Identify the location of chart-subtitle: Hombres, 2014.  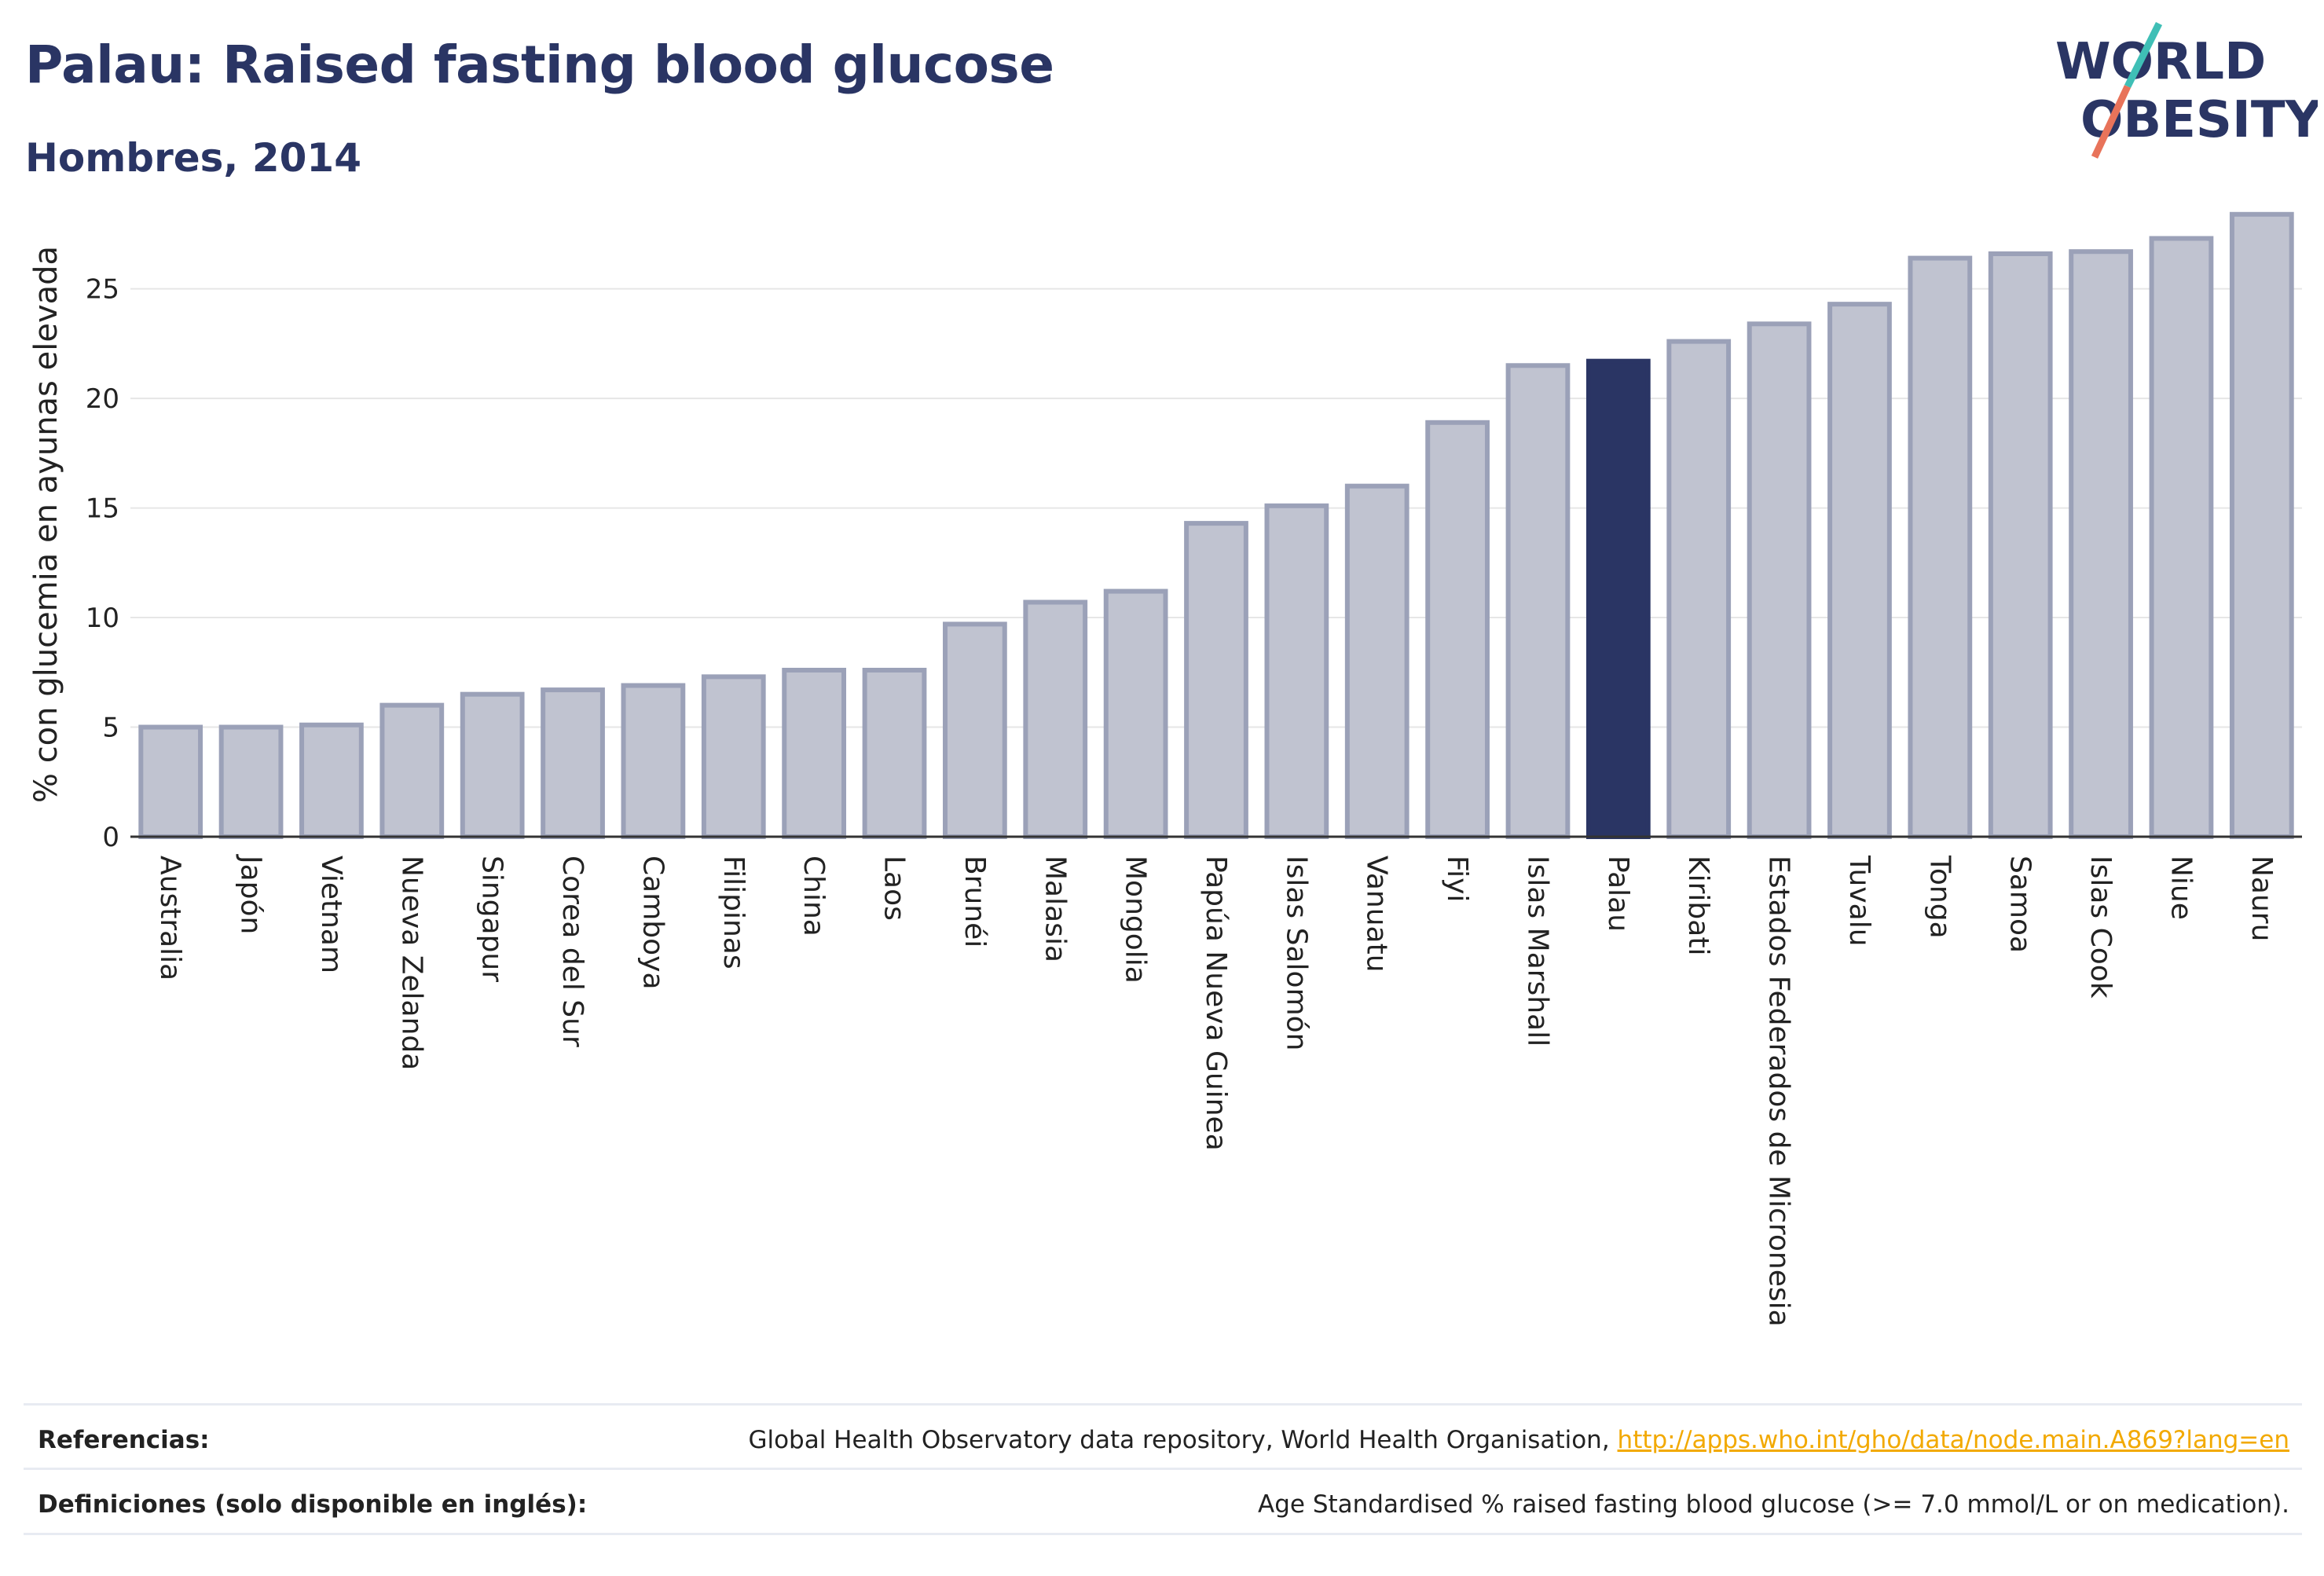
(193, 158).